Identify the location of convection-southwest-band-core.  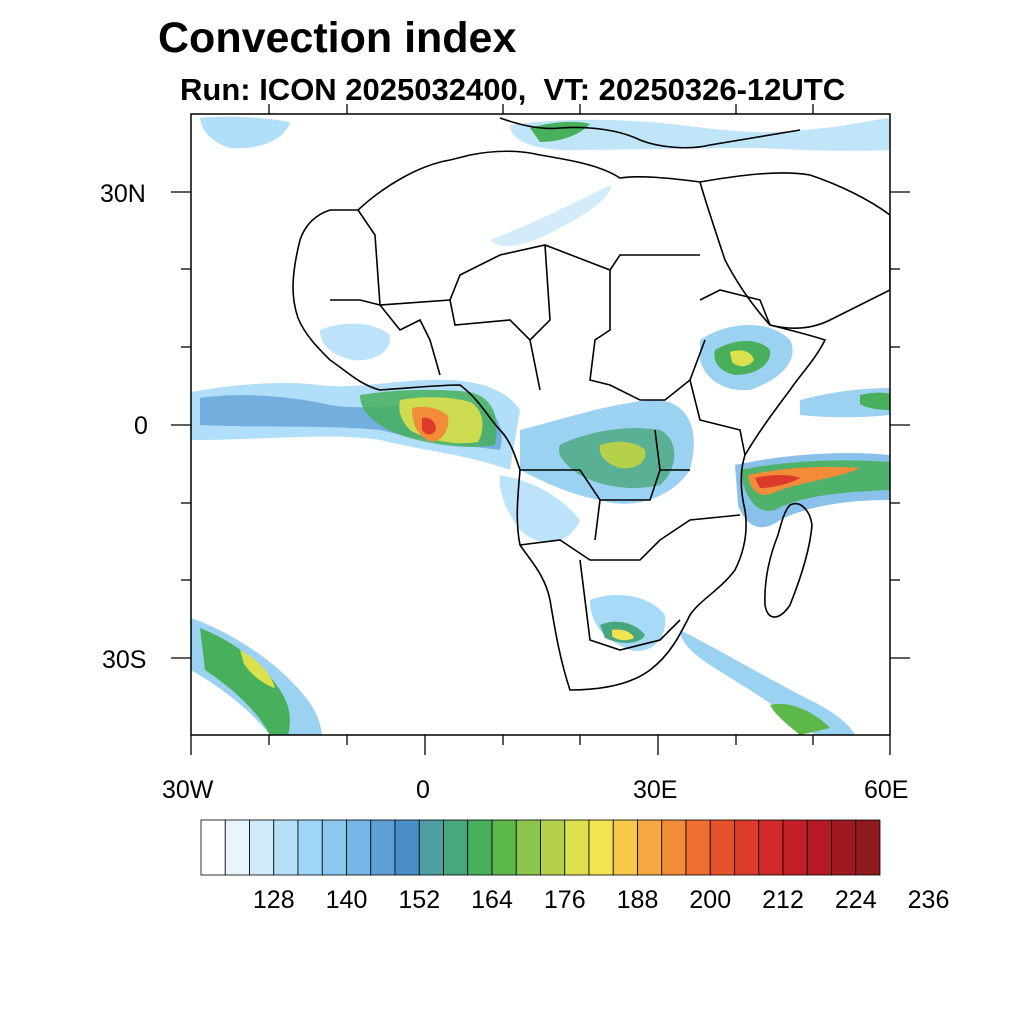
(245, 681).